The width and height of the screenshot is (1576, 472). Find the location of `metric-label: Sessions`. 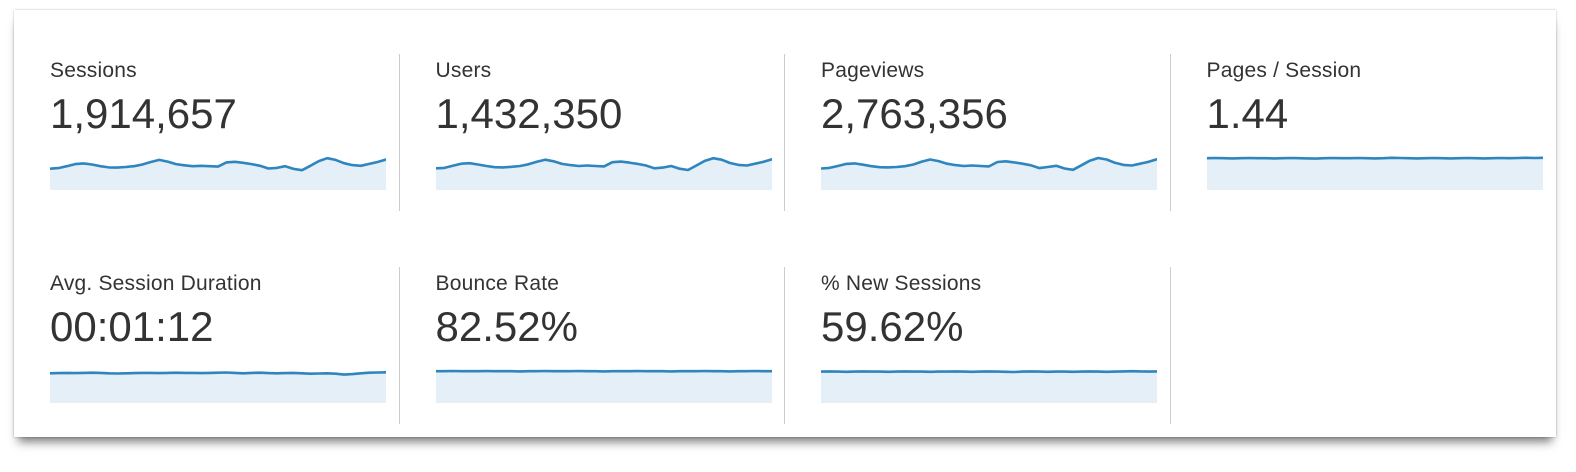

metric-label: Sessions is located at coordinates (93, 70).